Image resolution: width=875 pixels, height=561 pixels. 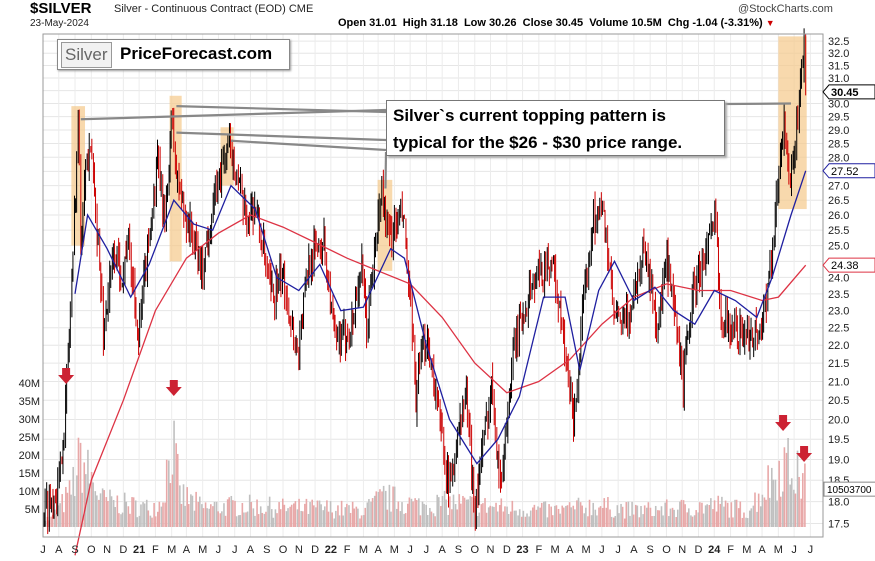 I want to click on volume-tag-box, so click(x=849, y=489).